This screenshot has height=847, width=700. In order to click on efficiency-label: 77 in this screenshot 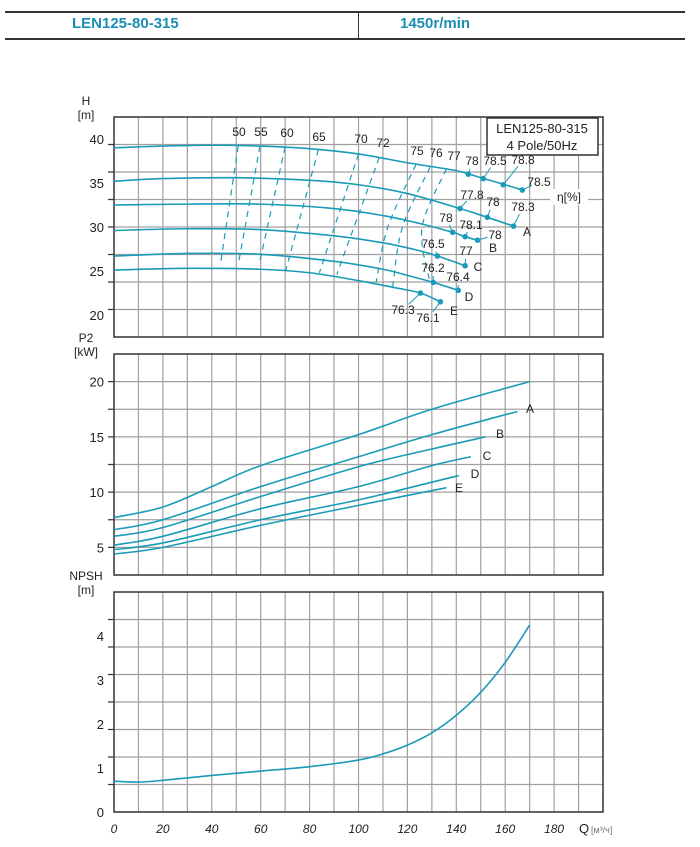, I will do `click(466, 251)`.